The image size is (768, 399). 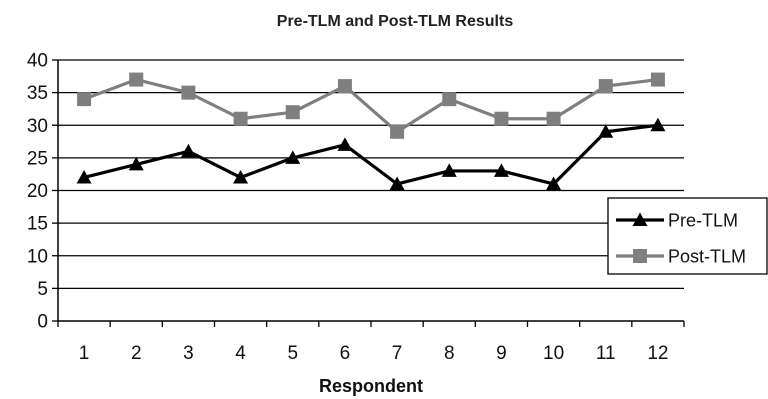 What do you see at coordinates (553, 353) in the screenshot?
I see `x-tick-label: 10` at bounding box center [553, 353].